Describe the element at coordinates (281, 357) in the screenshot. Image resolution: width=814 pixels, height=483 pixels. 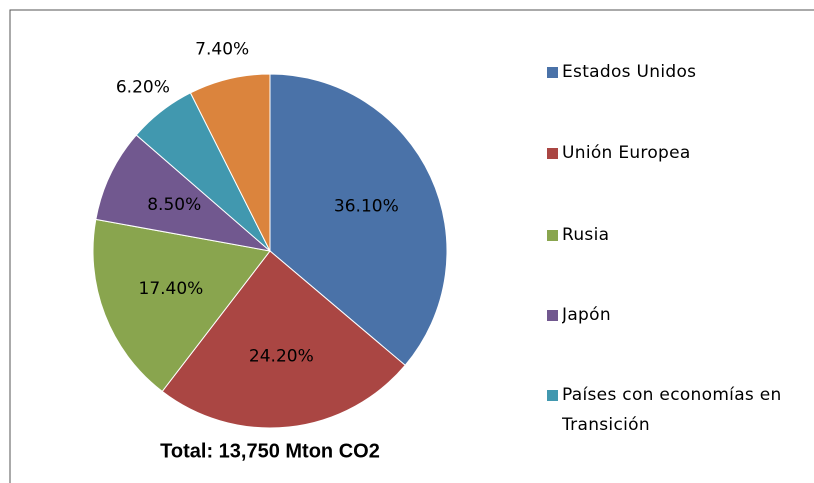
I see `data-label: 24.20%` at that location.